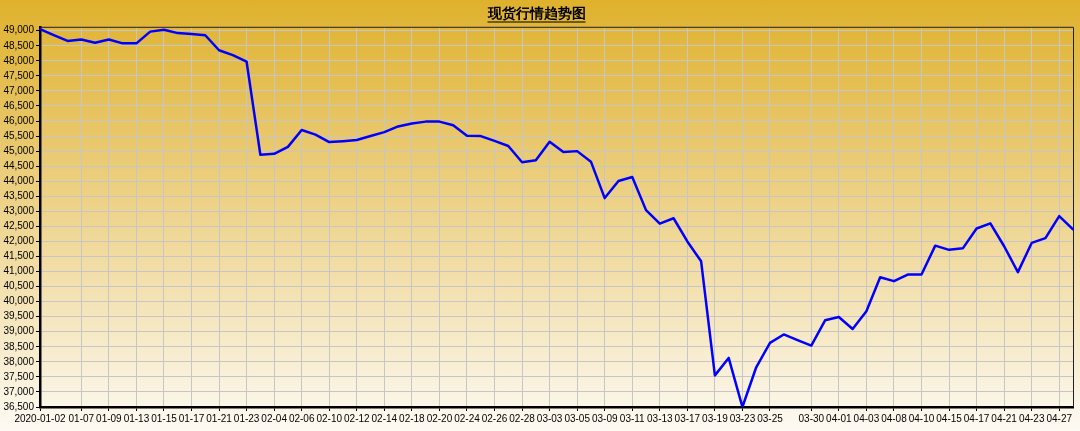  Describe the element at coordinates (604, 418) in the screenshot. I see `x-tick-label: 03-09` at that location.